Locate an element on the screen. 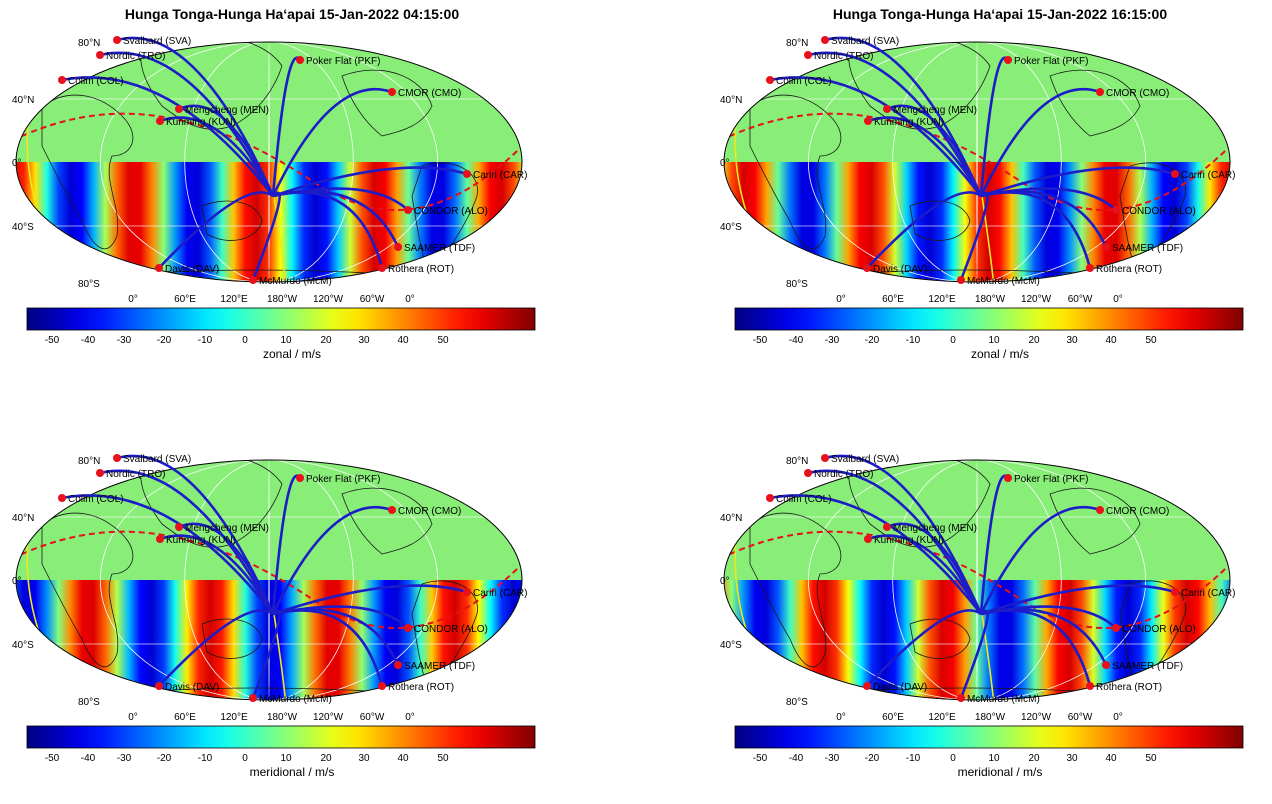 The image size is (1272, 804). station-label: CMOR (CMO) is located at coordinates (1137, 93).